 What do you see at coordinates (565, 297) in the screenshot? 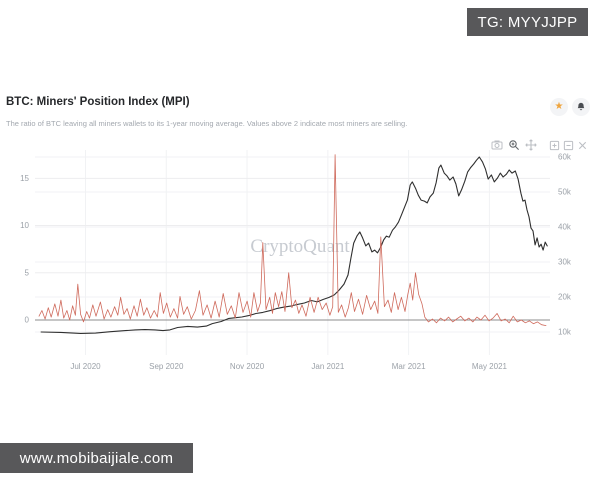
I see `y-right-tick-label: 20k` at bounding box center [565, 297].